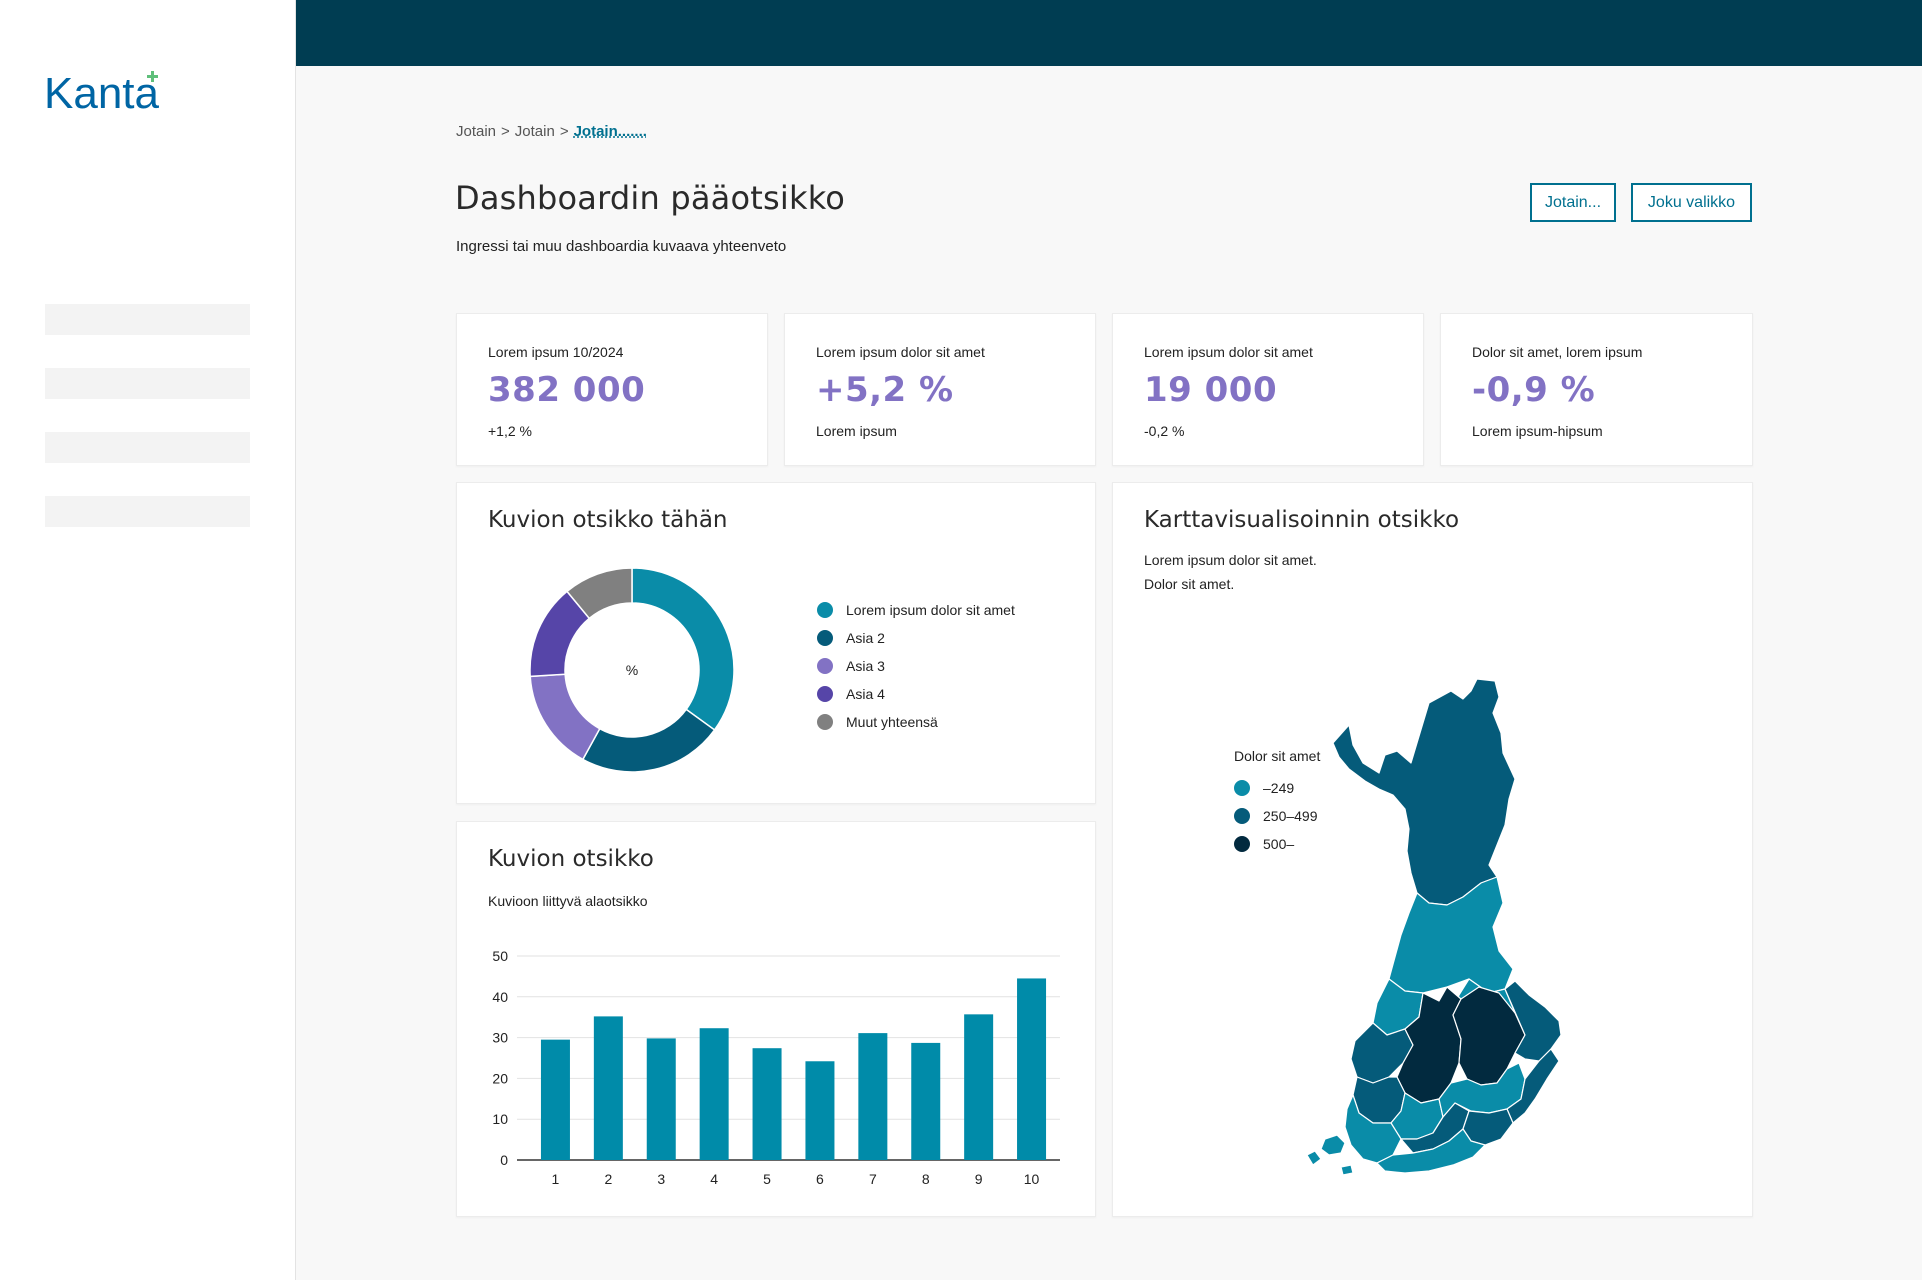 This screenshot has height=1280, width=1922. I want to click on breadcrumb-item-2: Jotain, so click(534, 131).